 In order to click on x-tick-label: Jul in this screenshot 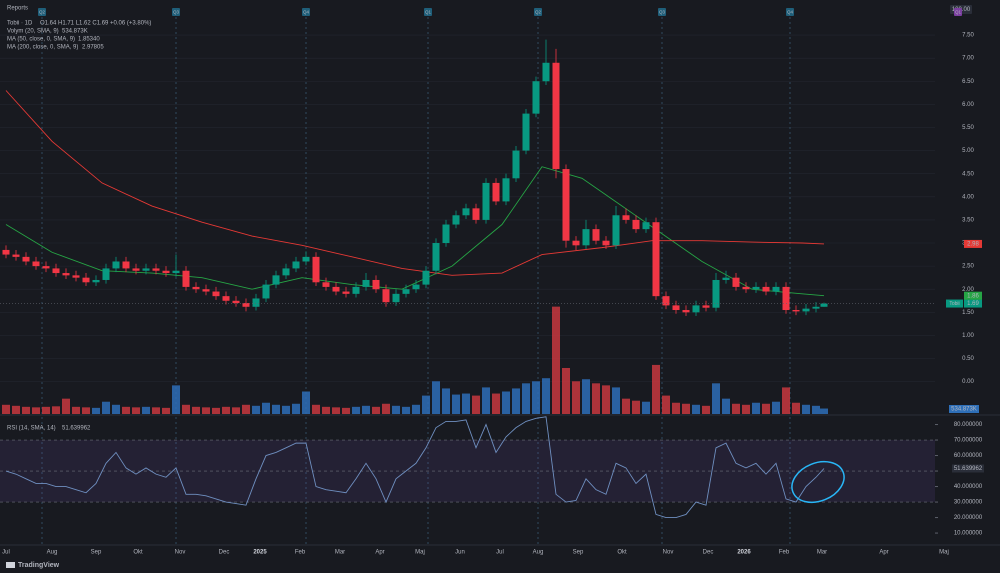, I will do `click(500, 553)`.